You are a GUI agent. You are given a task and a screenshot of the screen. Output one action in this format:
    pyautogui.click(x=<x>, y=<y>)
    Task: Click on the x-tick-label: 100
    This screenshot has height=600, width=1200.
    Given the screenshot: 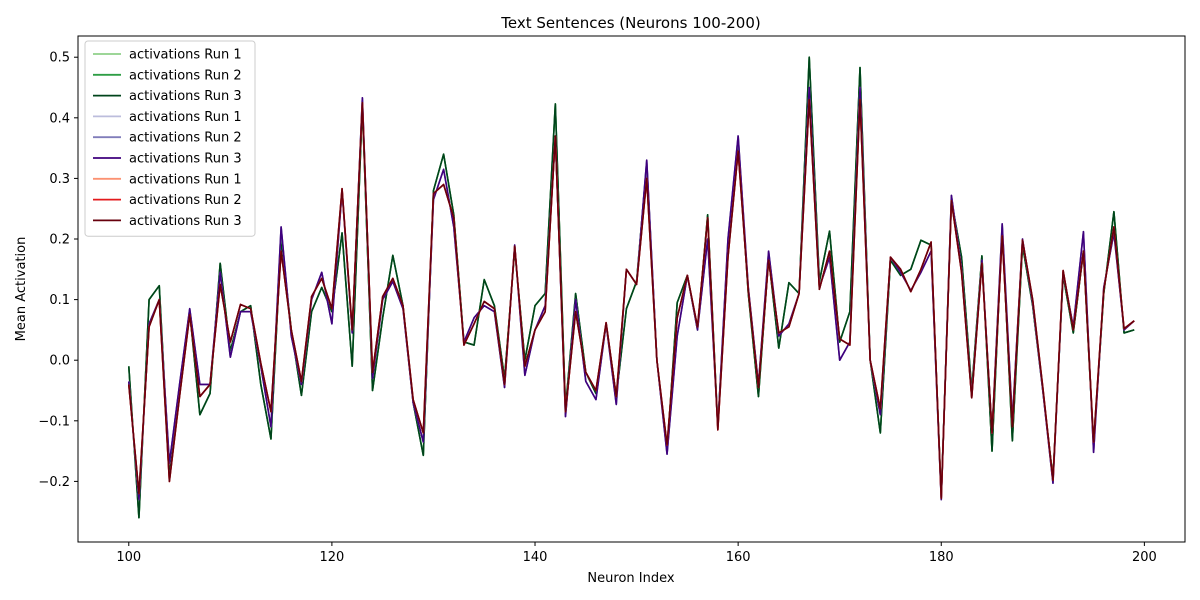 What is the action you would take?
    pyautogui.click(x=128, y=557)
    